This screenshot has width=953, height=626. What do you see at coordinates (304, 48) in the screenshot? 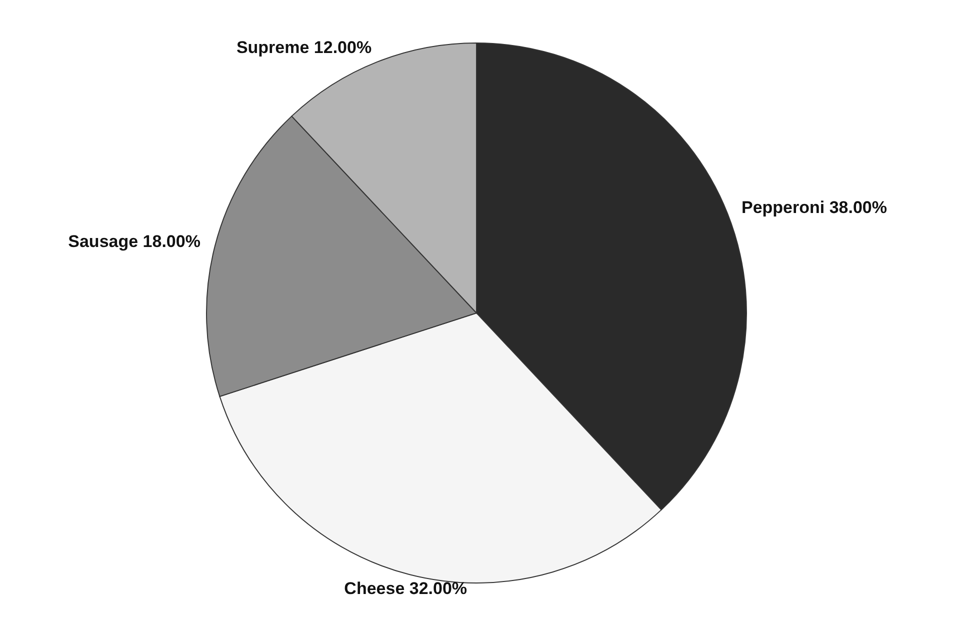
I see `slice-label: Supreme 12.00%` at bounding box center [304, 48].